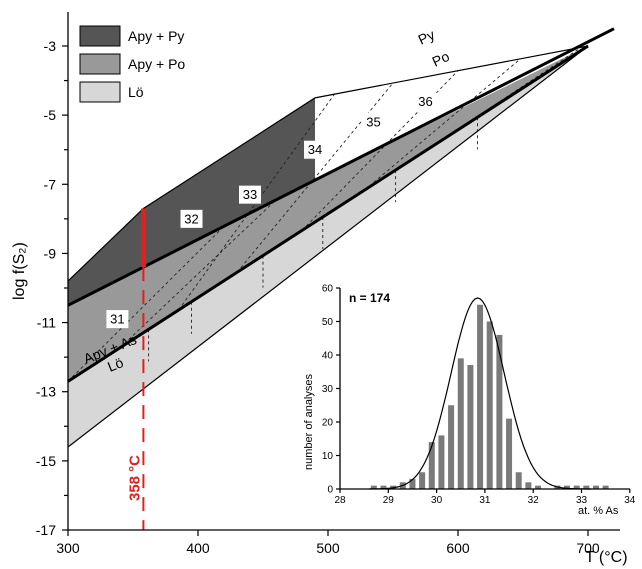 The height and width of the screenshot is (569, 642). Describe the element at coordinates (330, 490) in the screenshot. I see `inset-y-tick-label: 0` at that location.